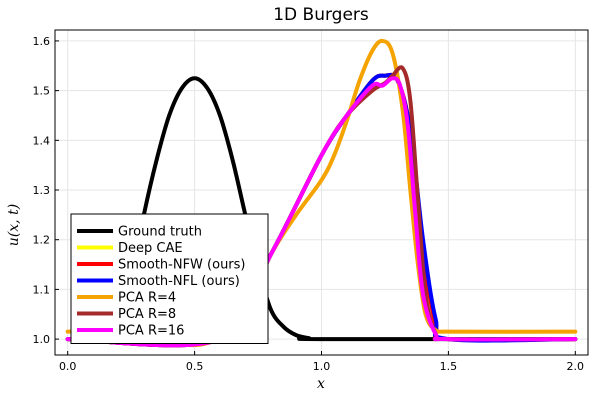  What do you see at coordinates (321, 15) in the screenshot?
I see `chart-title: 1D Burgers` at bounding box center [321, 15].